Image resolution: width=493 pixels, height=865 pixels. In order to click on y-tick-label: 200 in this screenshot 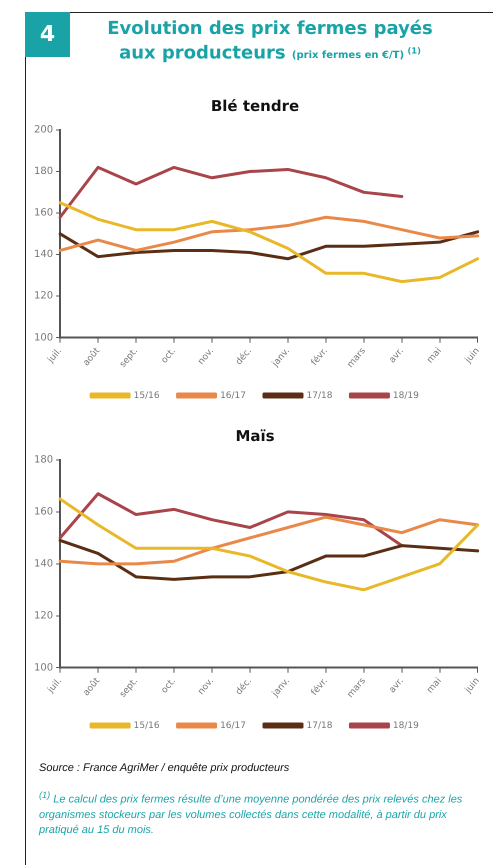, I will do `click(44, 130)`.